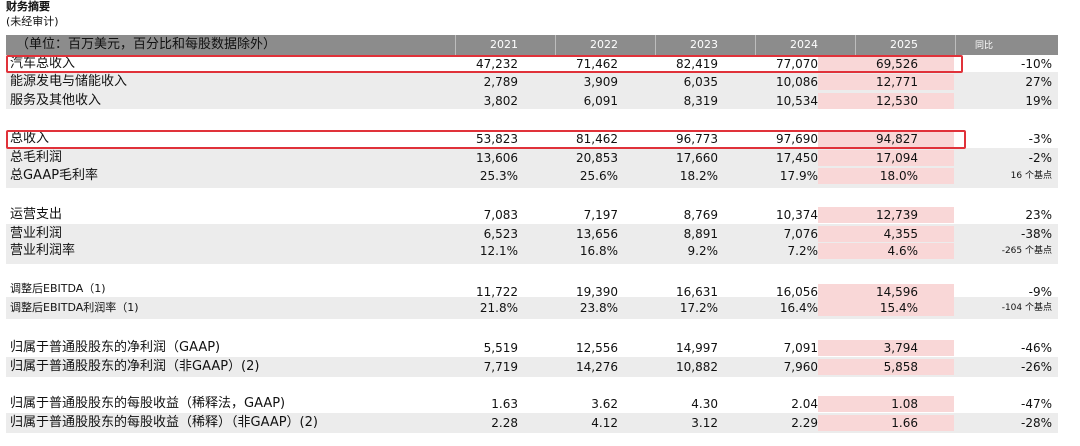  Describe the element at coordinates (704, 44) in the screenshot. I see `col-header-2023: 2023` at that location.